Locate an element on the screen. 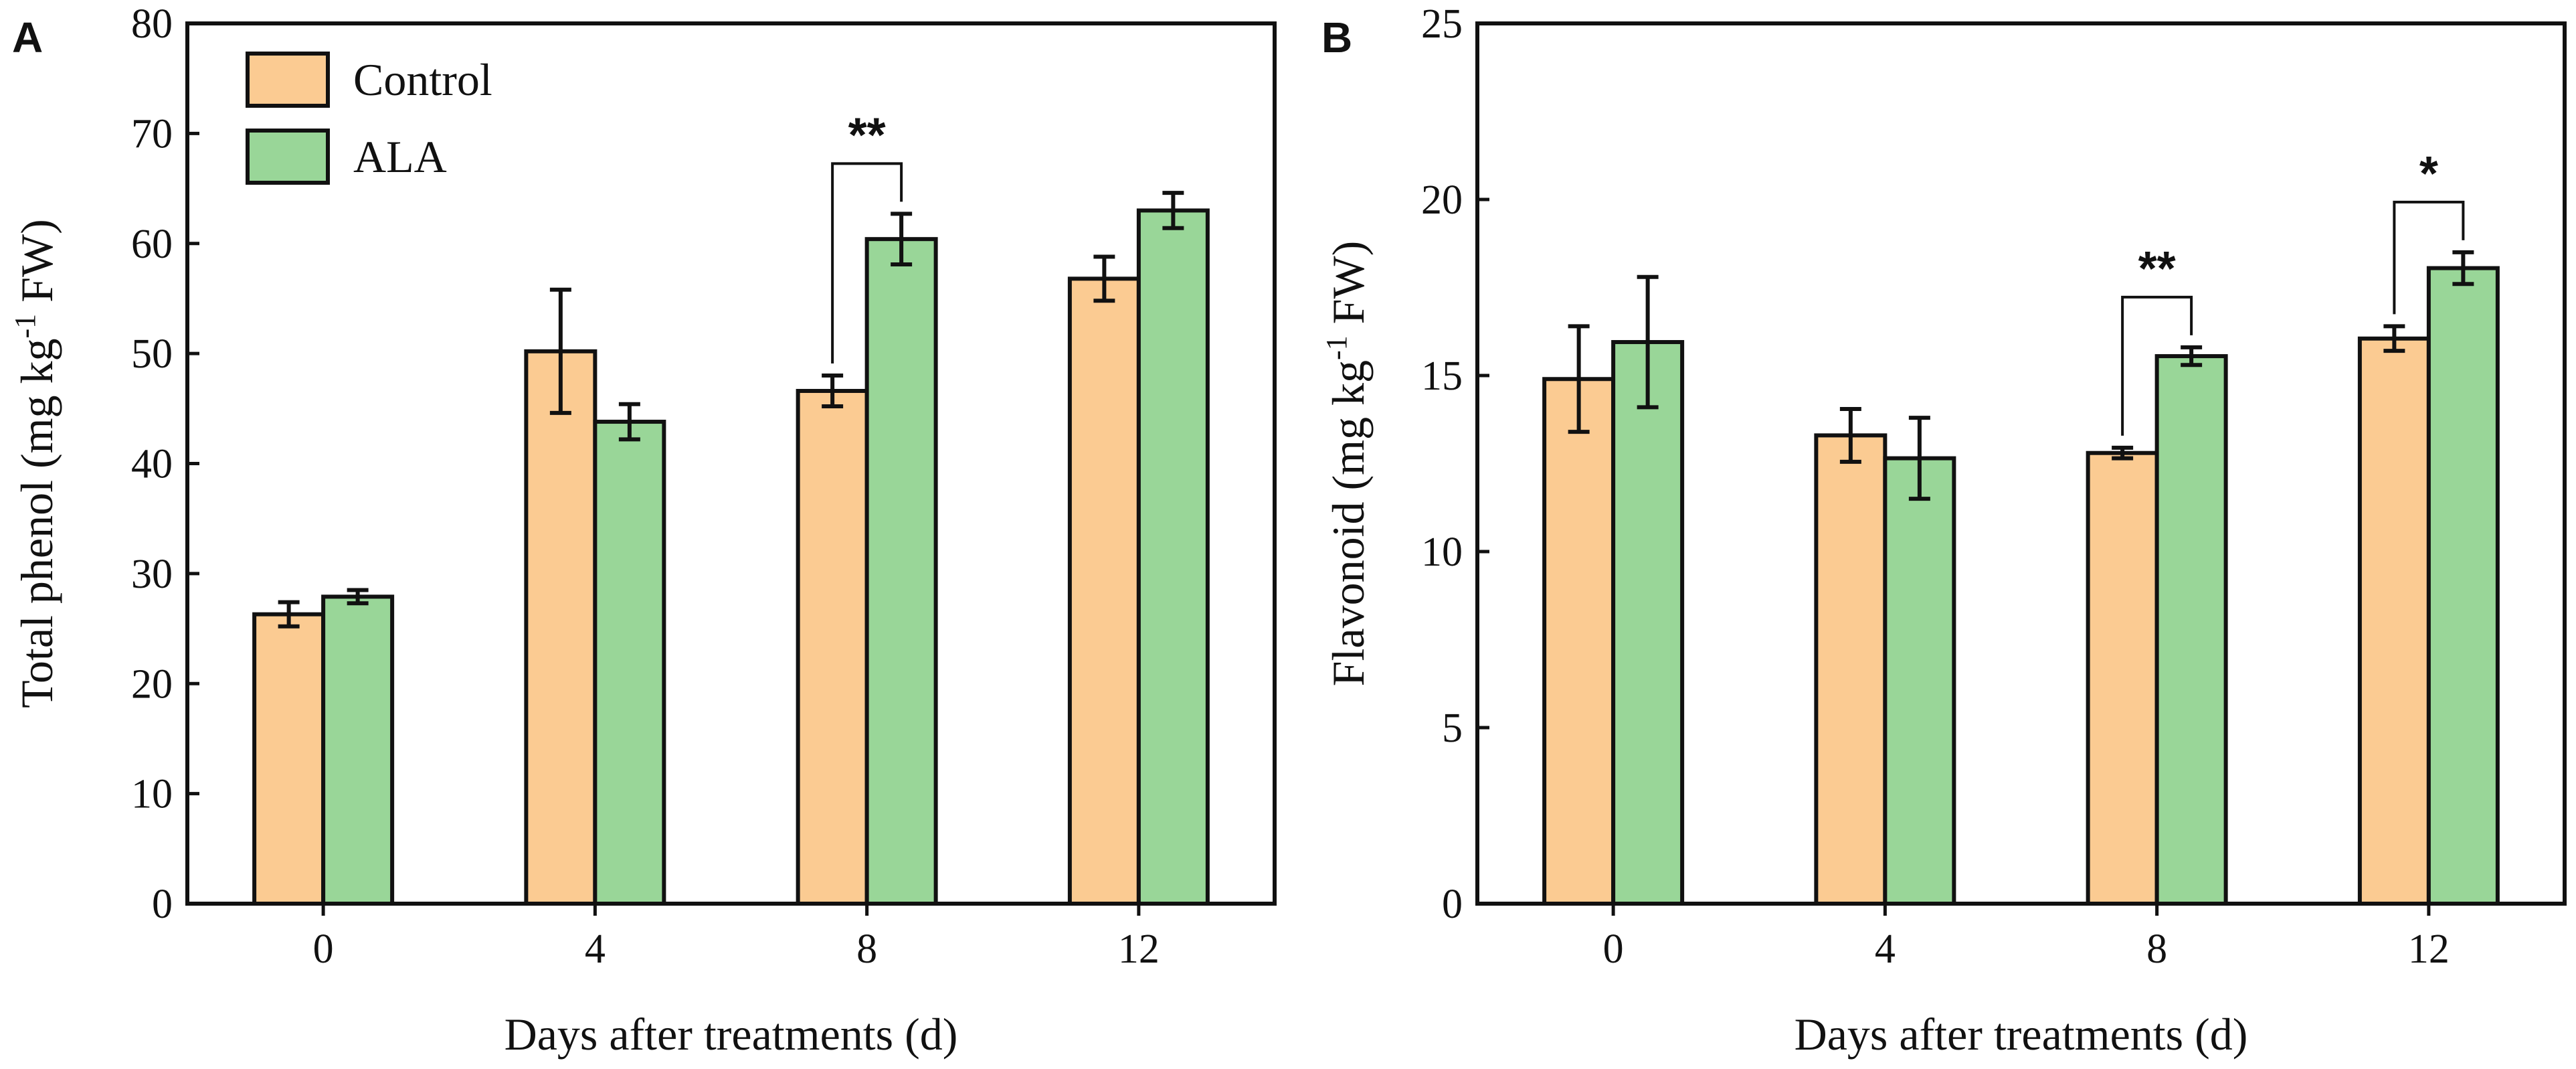 Image resolution: width=2576 pixels, height=1069 pixels. legend: Control ALA is located at coordinates (369, 118).